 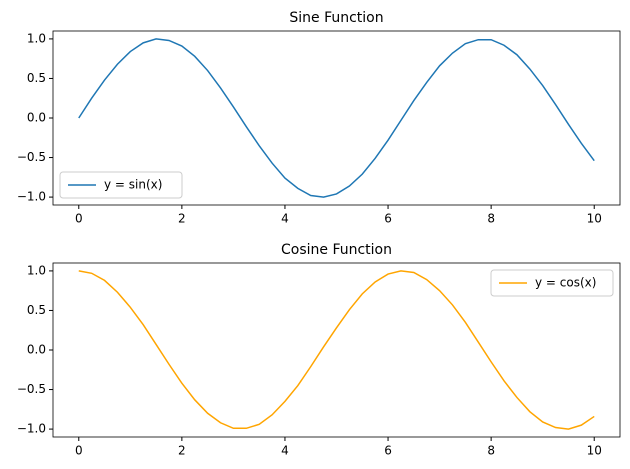 I want to click on legend-label: y = cos(x), so click(x=565, y=283).